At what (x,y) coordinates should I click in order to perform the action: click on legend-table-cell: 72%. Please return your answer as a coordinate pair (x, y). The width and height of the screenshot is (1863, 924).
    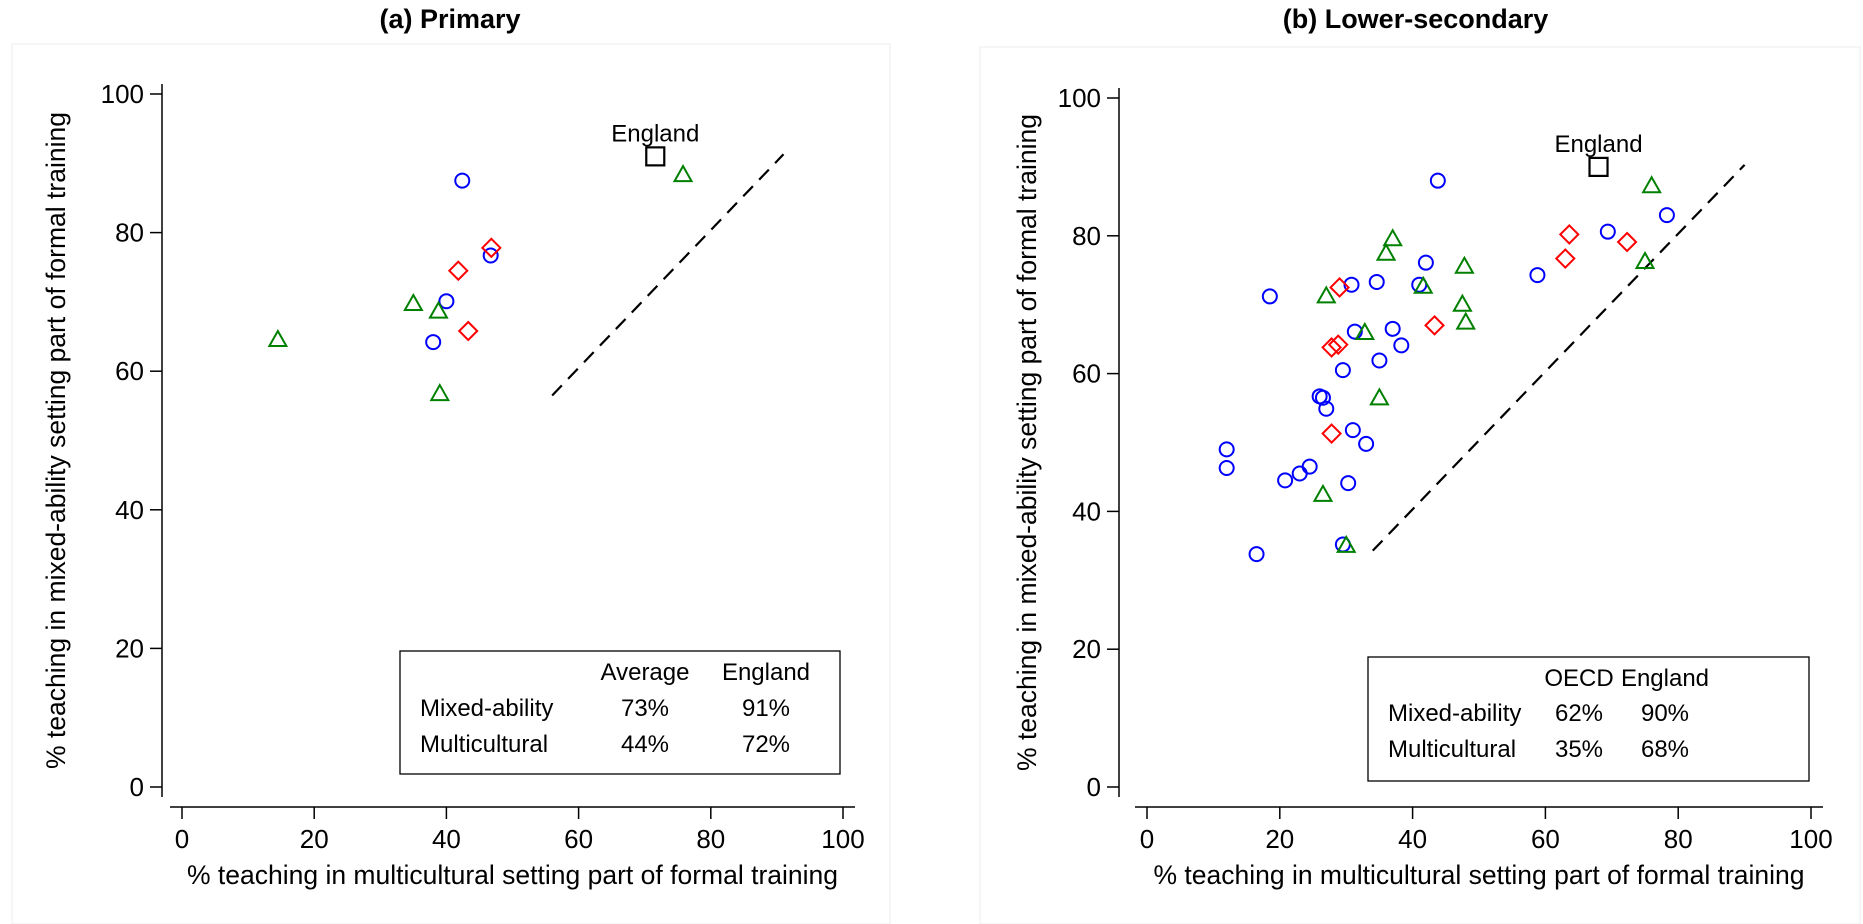
    Looking at the image, I should click on (766, 744).